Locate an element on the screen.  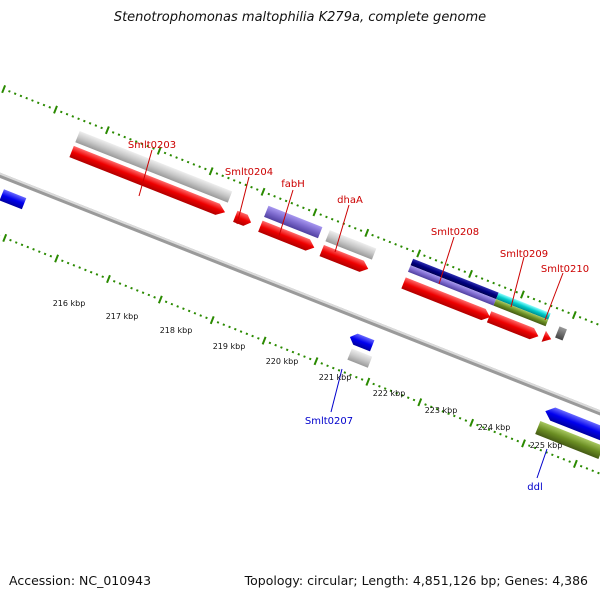
scale-label-216: 216 kbp is located at coordinates (69, 303).